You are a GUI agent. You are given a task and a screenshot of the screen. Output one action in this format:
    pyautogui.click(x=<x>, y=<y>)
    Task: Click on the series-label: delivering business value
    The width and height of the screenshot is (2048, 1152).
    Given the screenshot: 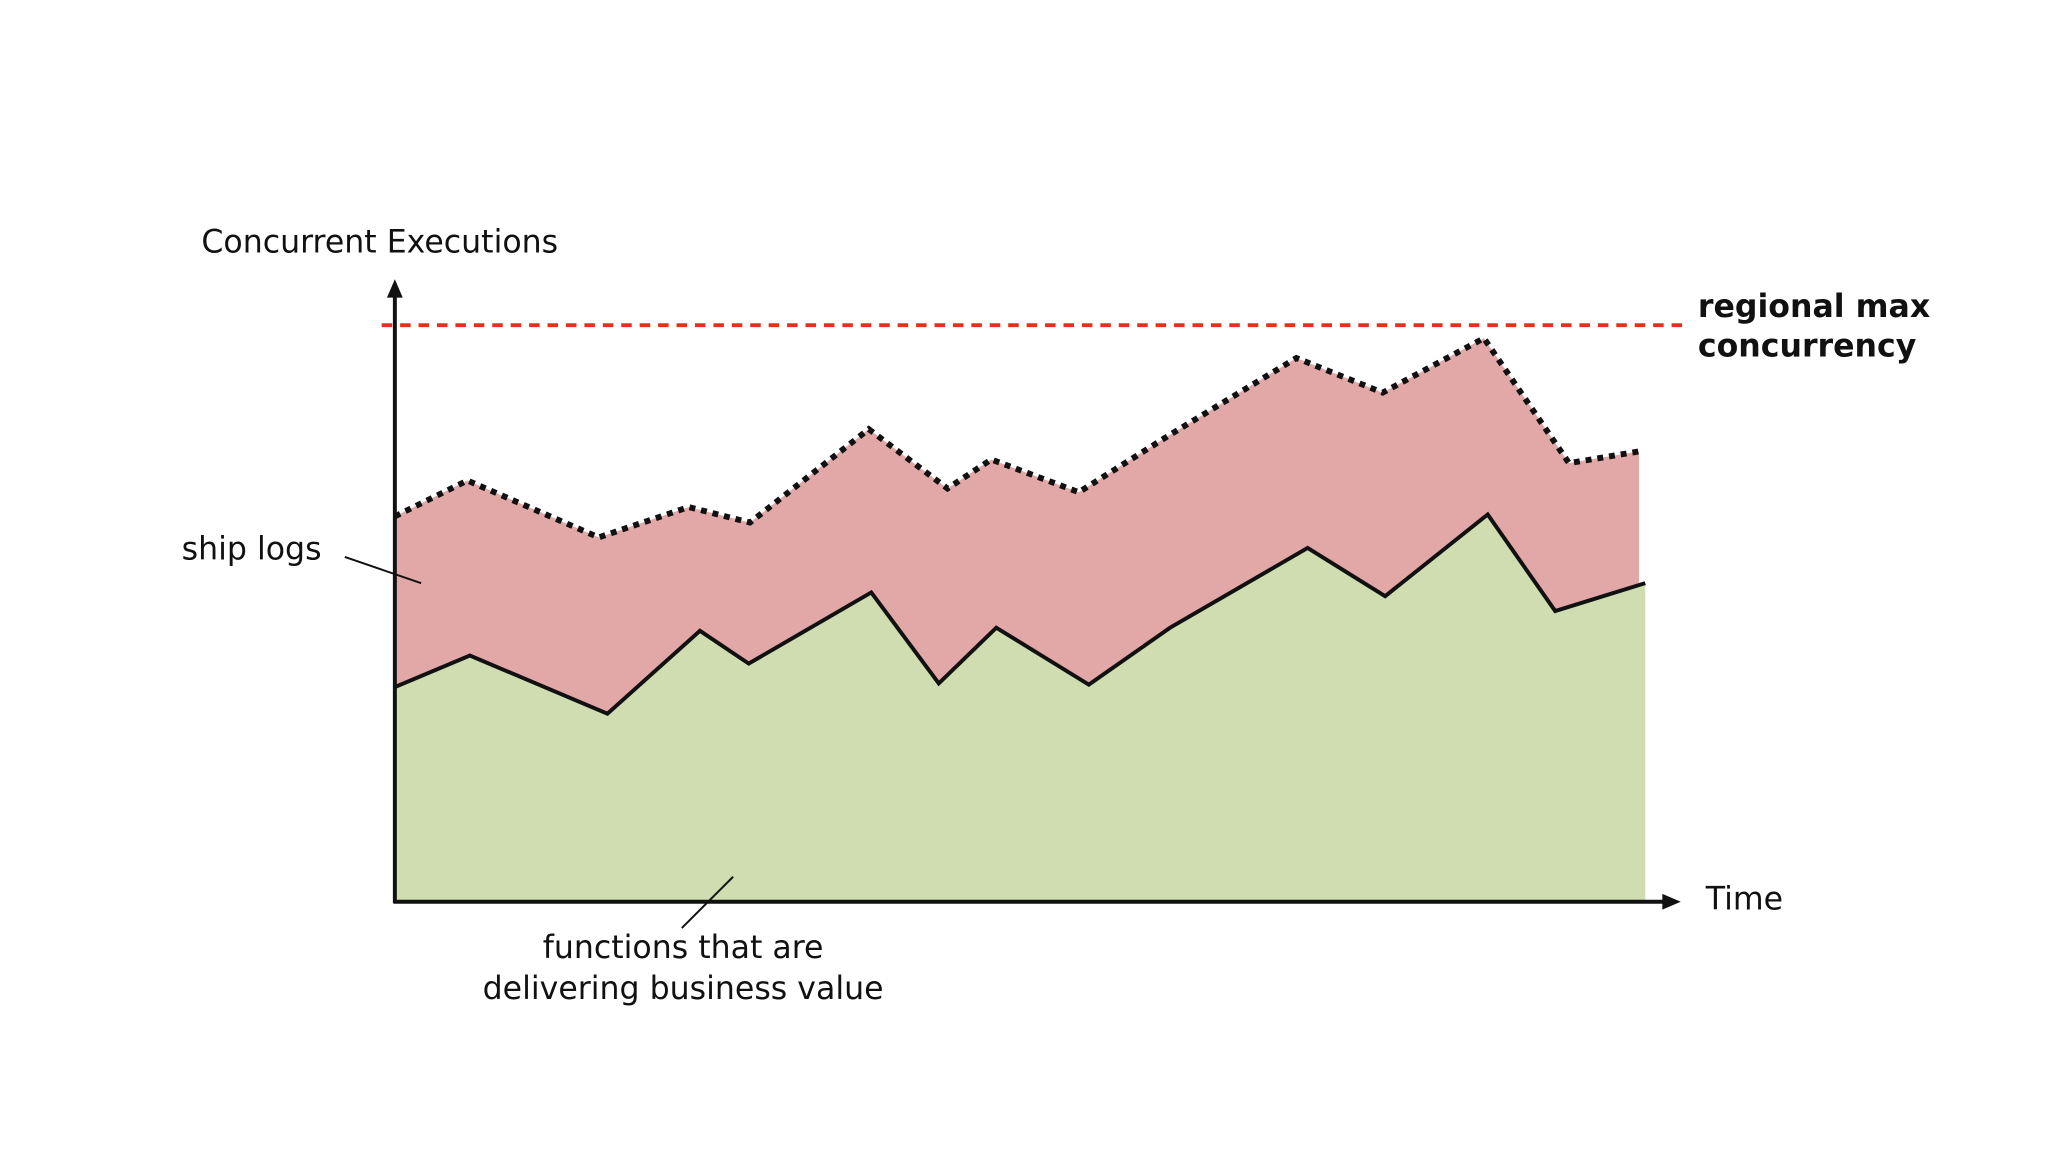 What is the action you would take?
    pyautogui.click(x=683, y=989)
    